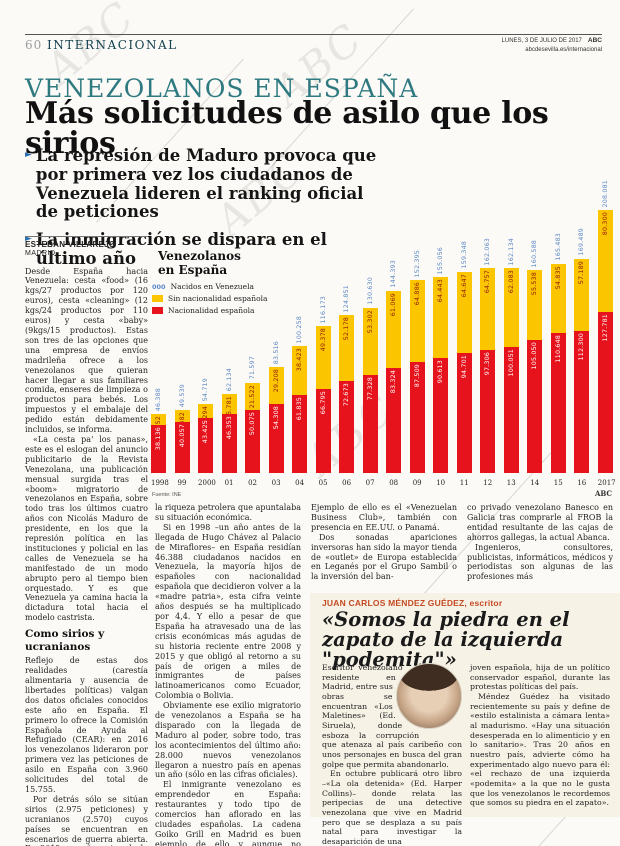 Image resolution: width=620 pixels, height=846 pixels. Describe the element at coordinates (488, 309) in the screenshot. I see `bar-segment-sin-nacionalidad: 64.757` at that location.